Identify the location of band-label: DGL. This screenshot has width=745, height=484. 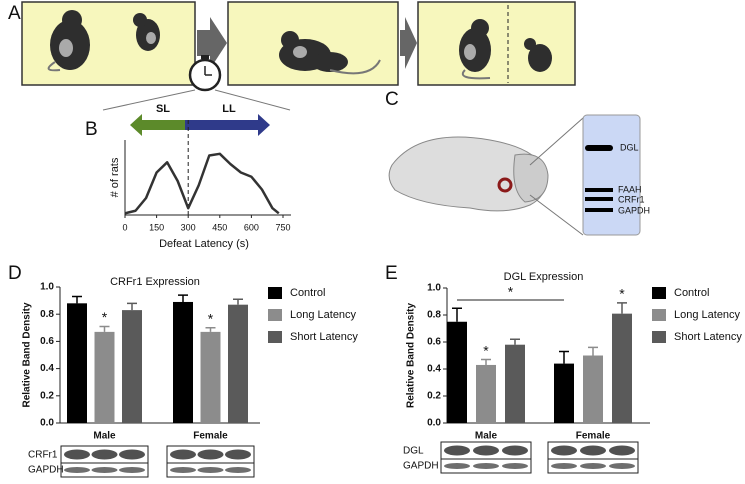
(629, 147).